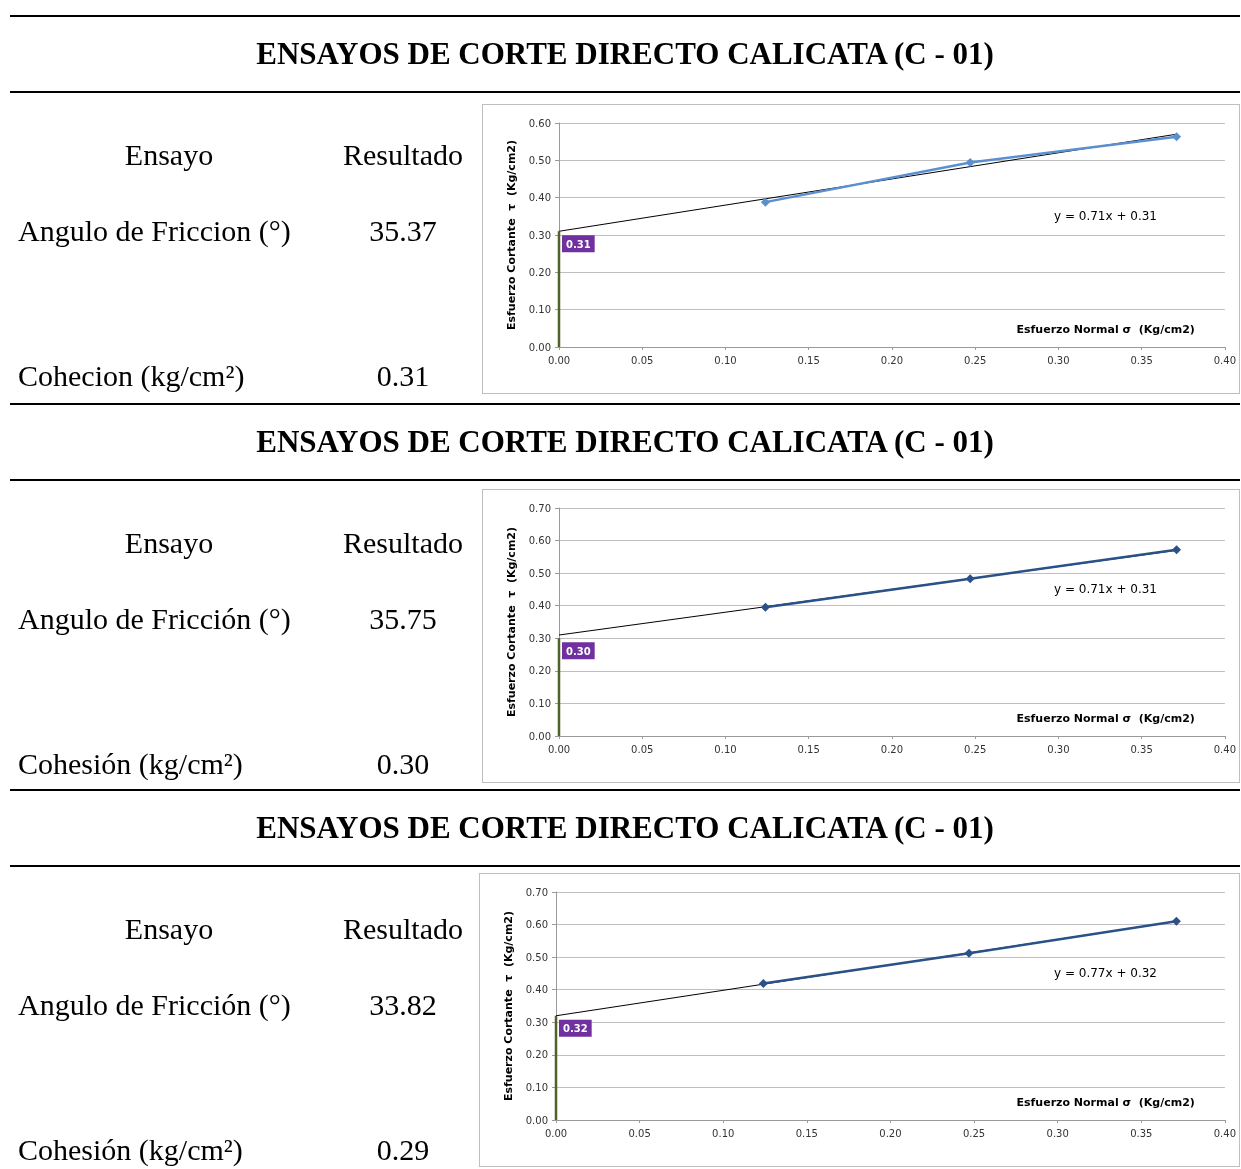 The width and height of the screenshot is (1241, 1169). I want to click on text: Angulo de Friccion (°), so click(154, 230).